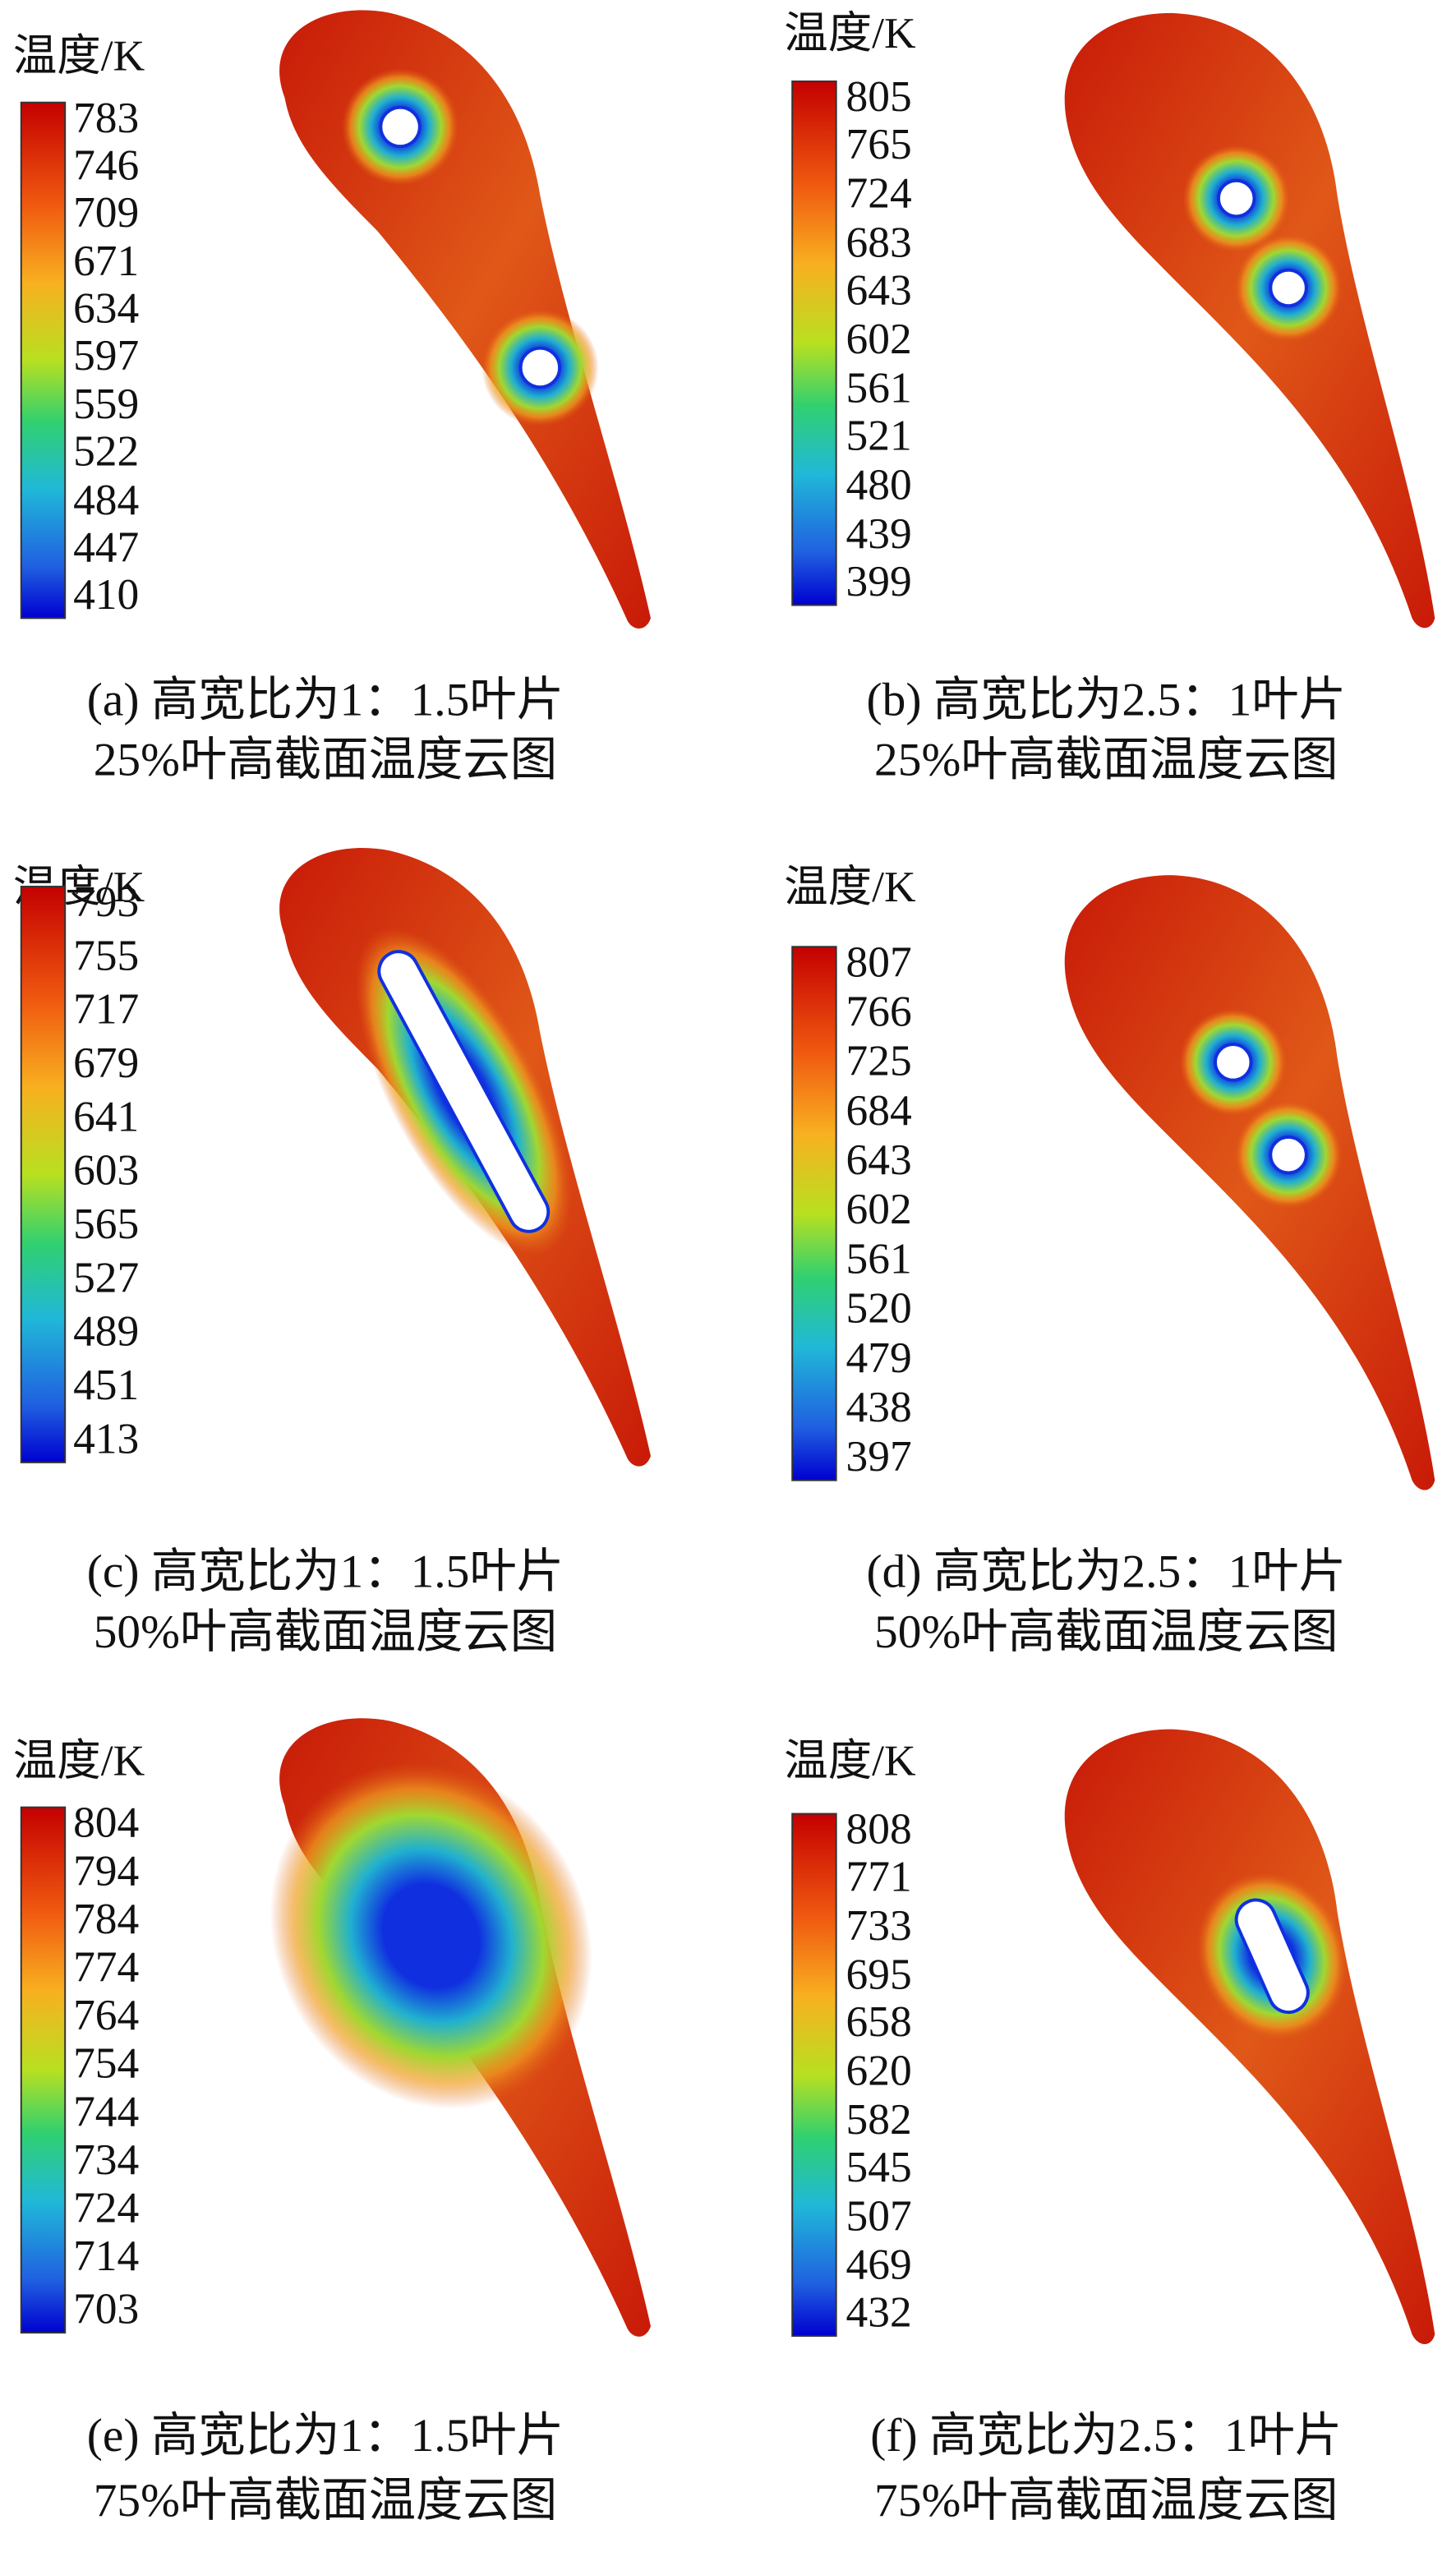 The height and width of the screenshot is (2552, 1456). What do you see at coordinates (879, 1406) in the screenshot?
I see `colorbar-tick-label: 438` at bounding box center [879, 1406].